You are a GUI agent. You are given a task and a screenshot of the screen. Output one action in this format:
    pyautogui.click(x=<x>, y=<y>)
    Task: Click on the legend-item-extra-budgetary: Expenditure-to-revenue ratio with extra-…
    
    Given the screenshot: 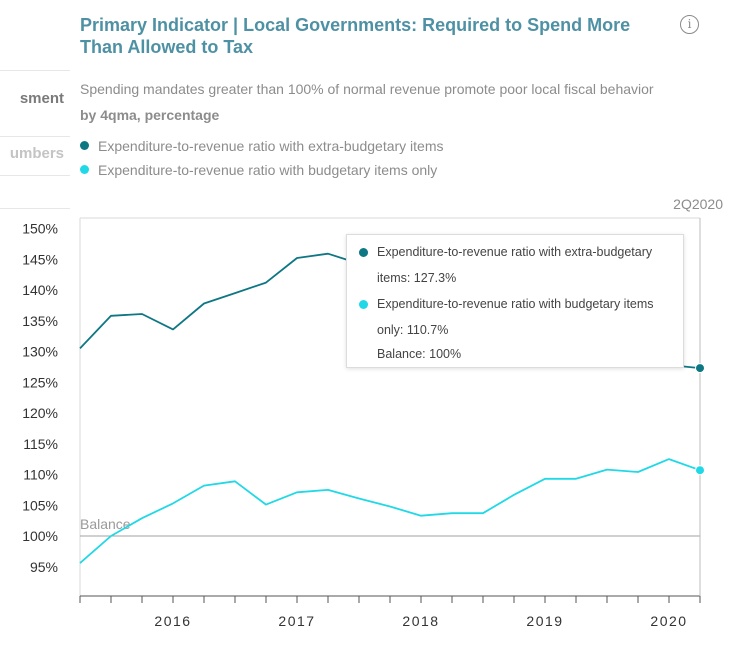 What is the action you would take?
    pyautogui.click(x=262, y=146)
    